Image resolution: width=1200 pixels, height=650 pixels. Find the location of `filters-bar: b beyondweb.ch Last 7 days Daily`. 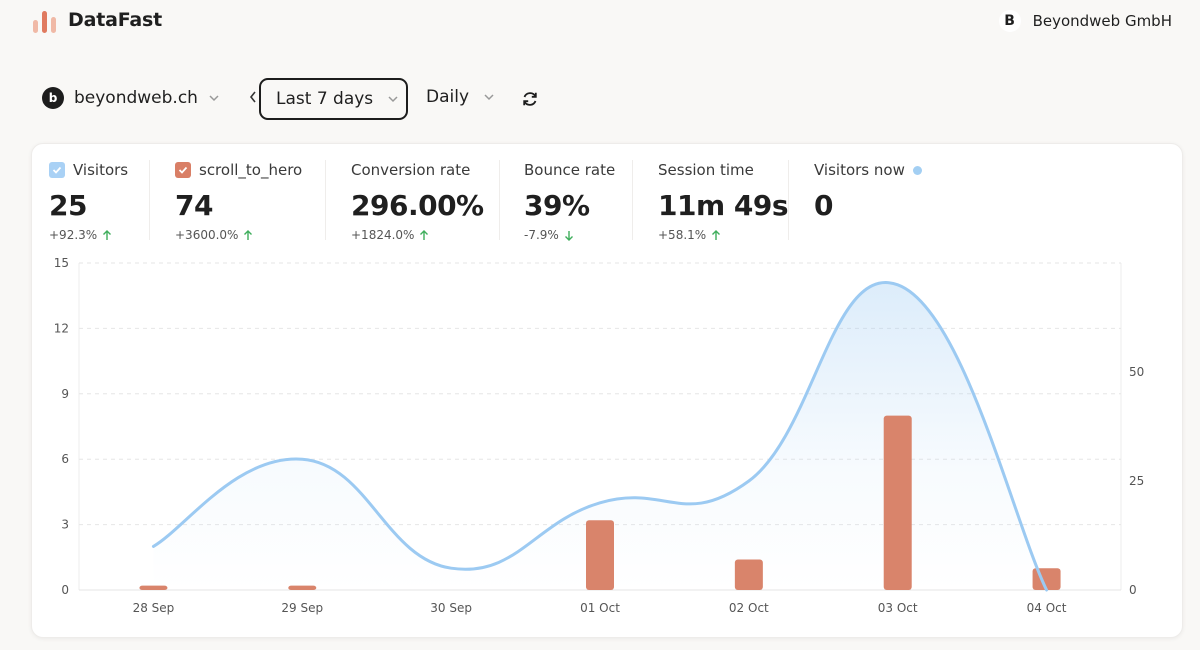

filters-bar: b beyondweb.ch Last 7 days Daily is located at coordinates (602, 99).